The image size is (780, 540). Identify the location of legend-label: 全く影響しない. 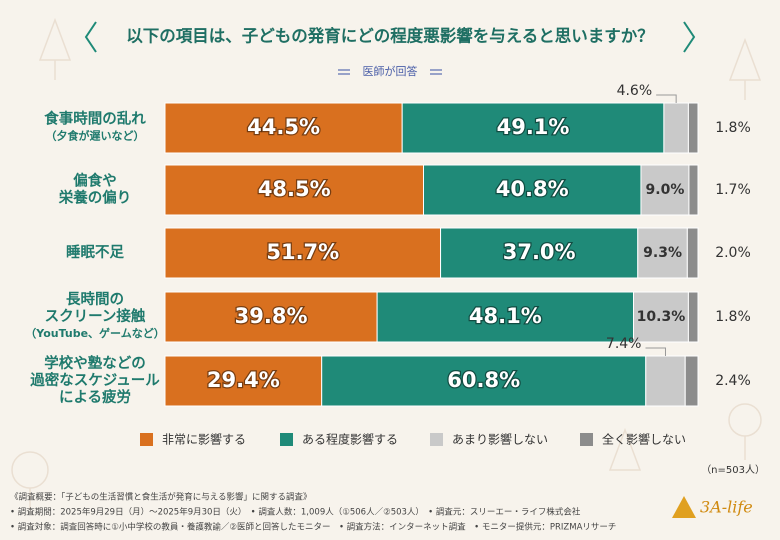
(644, 439).